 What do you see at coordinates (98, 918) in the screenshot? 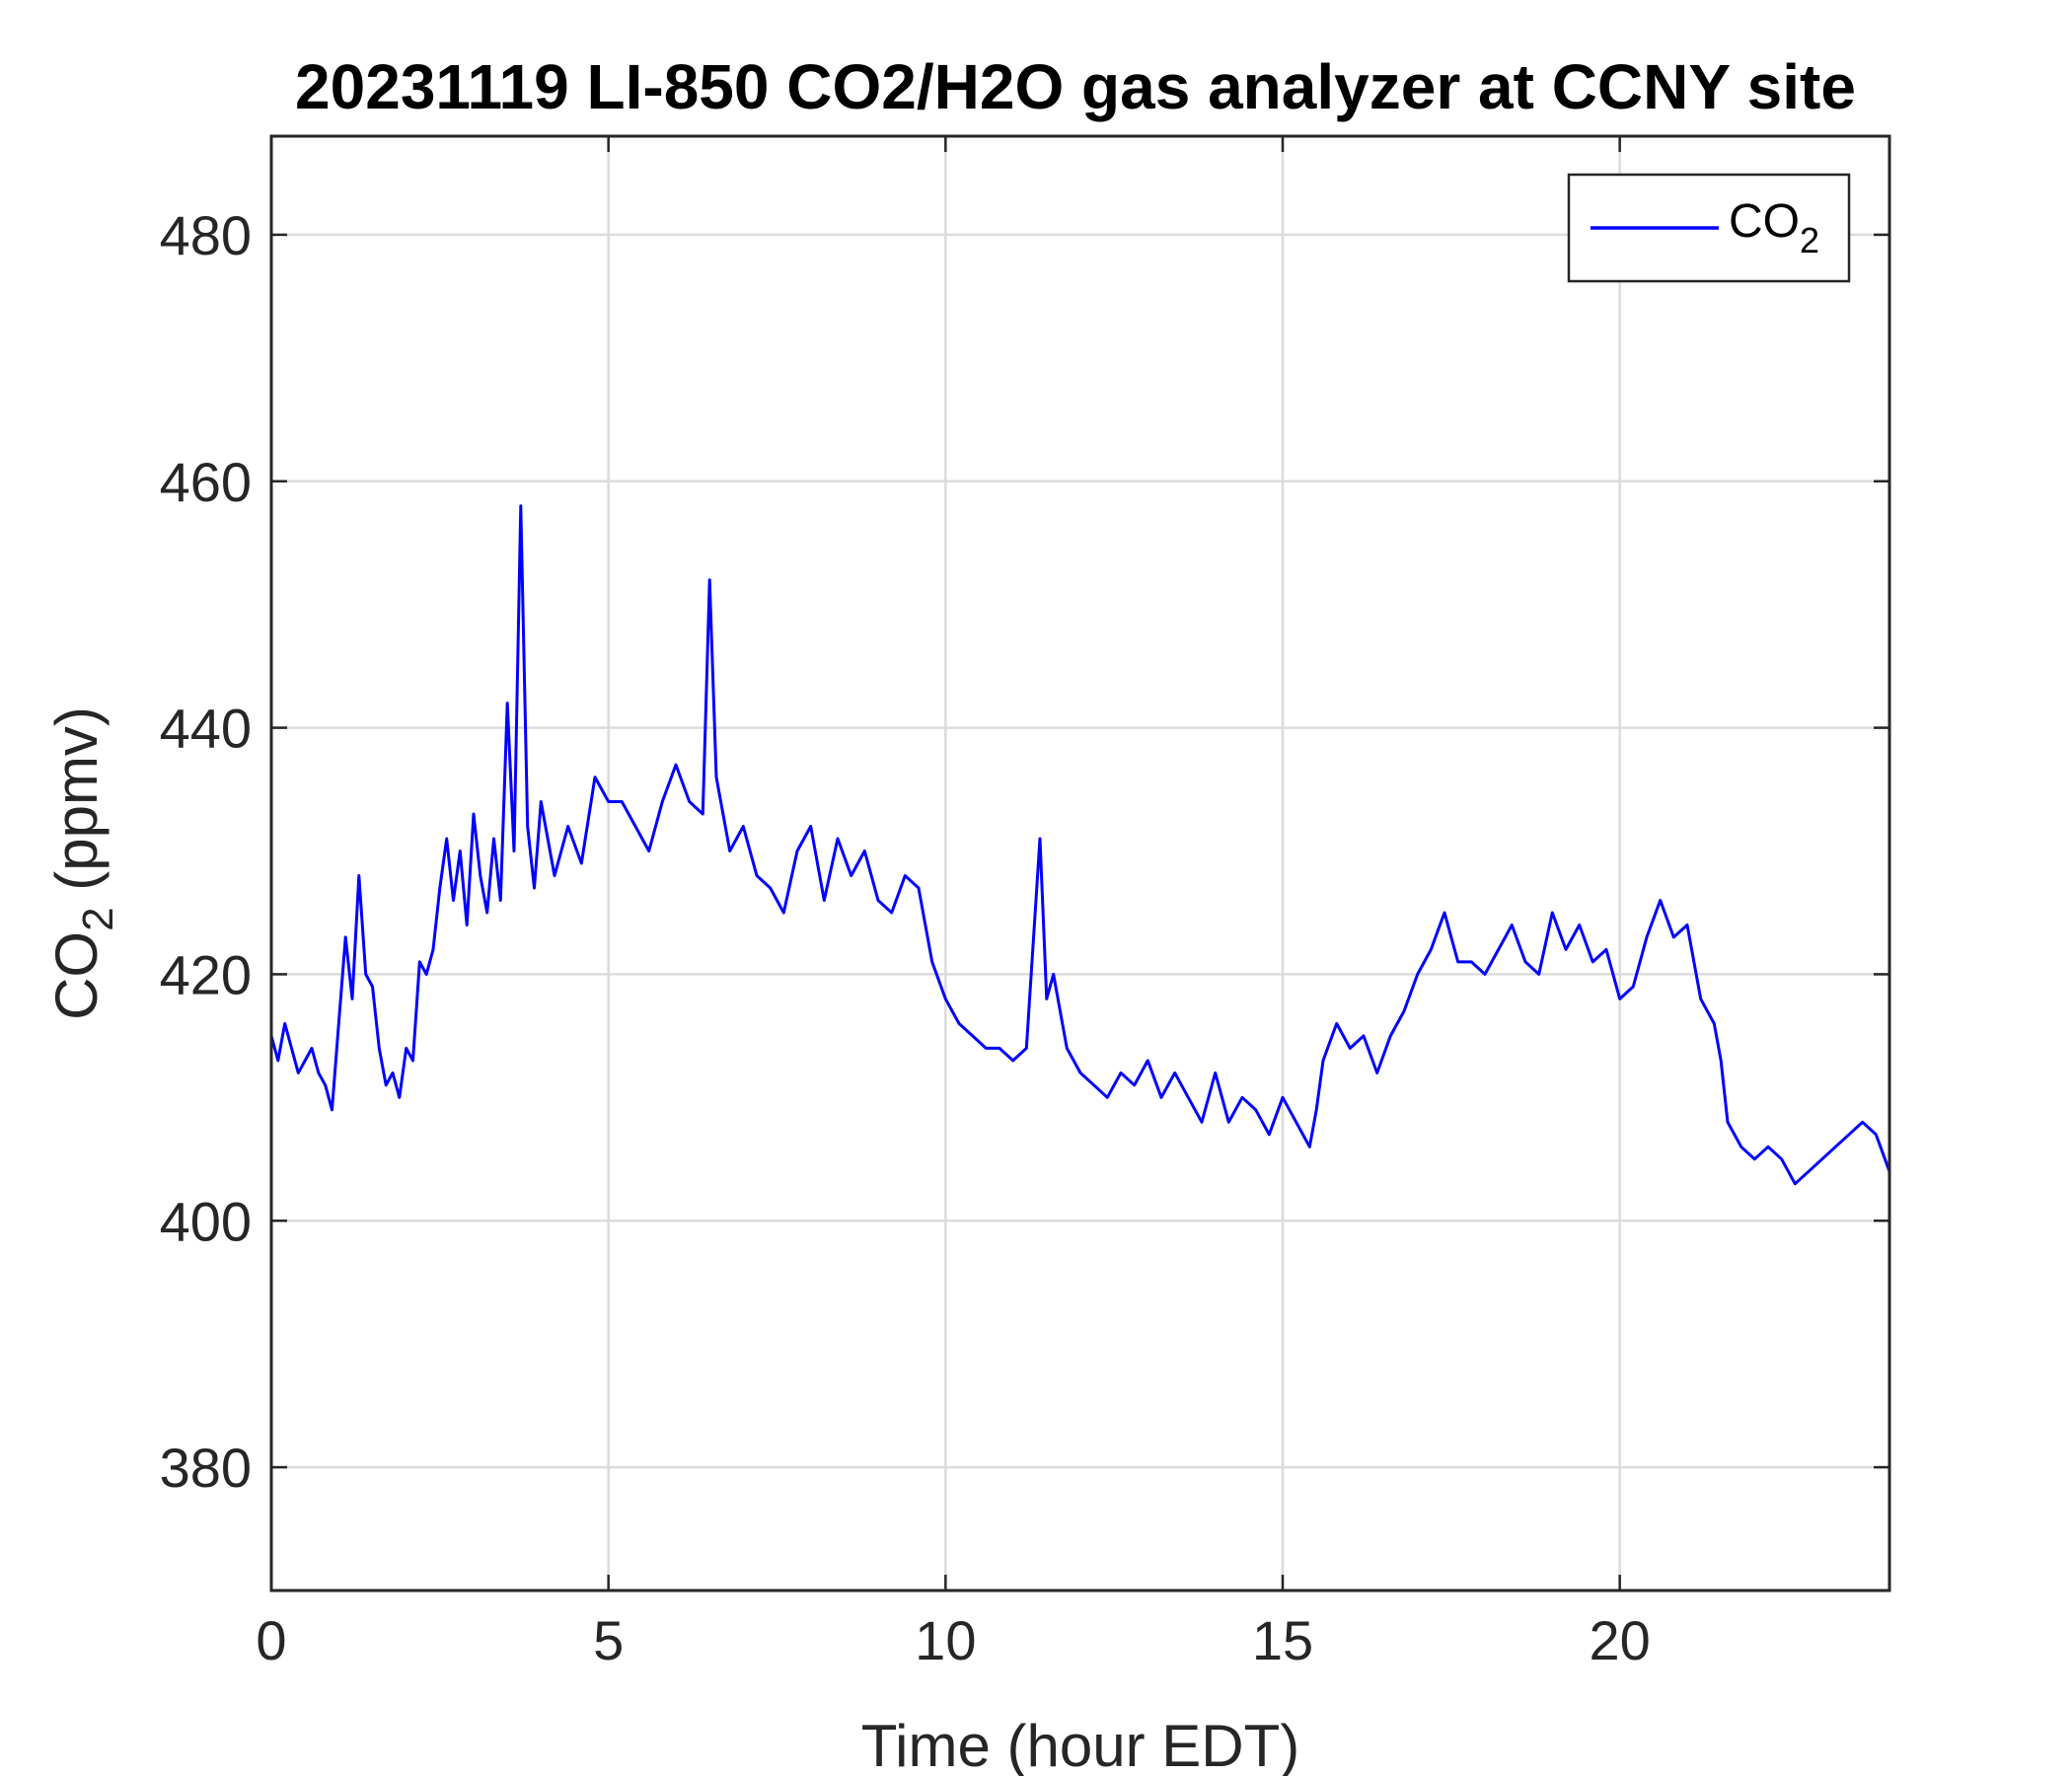
I see `y-axis-label-subscript: 2` at bounding box center [98, 918].